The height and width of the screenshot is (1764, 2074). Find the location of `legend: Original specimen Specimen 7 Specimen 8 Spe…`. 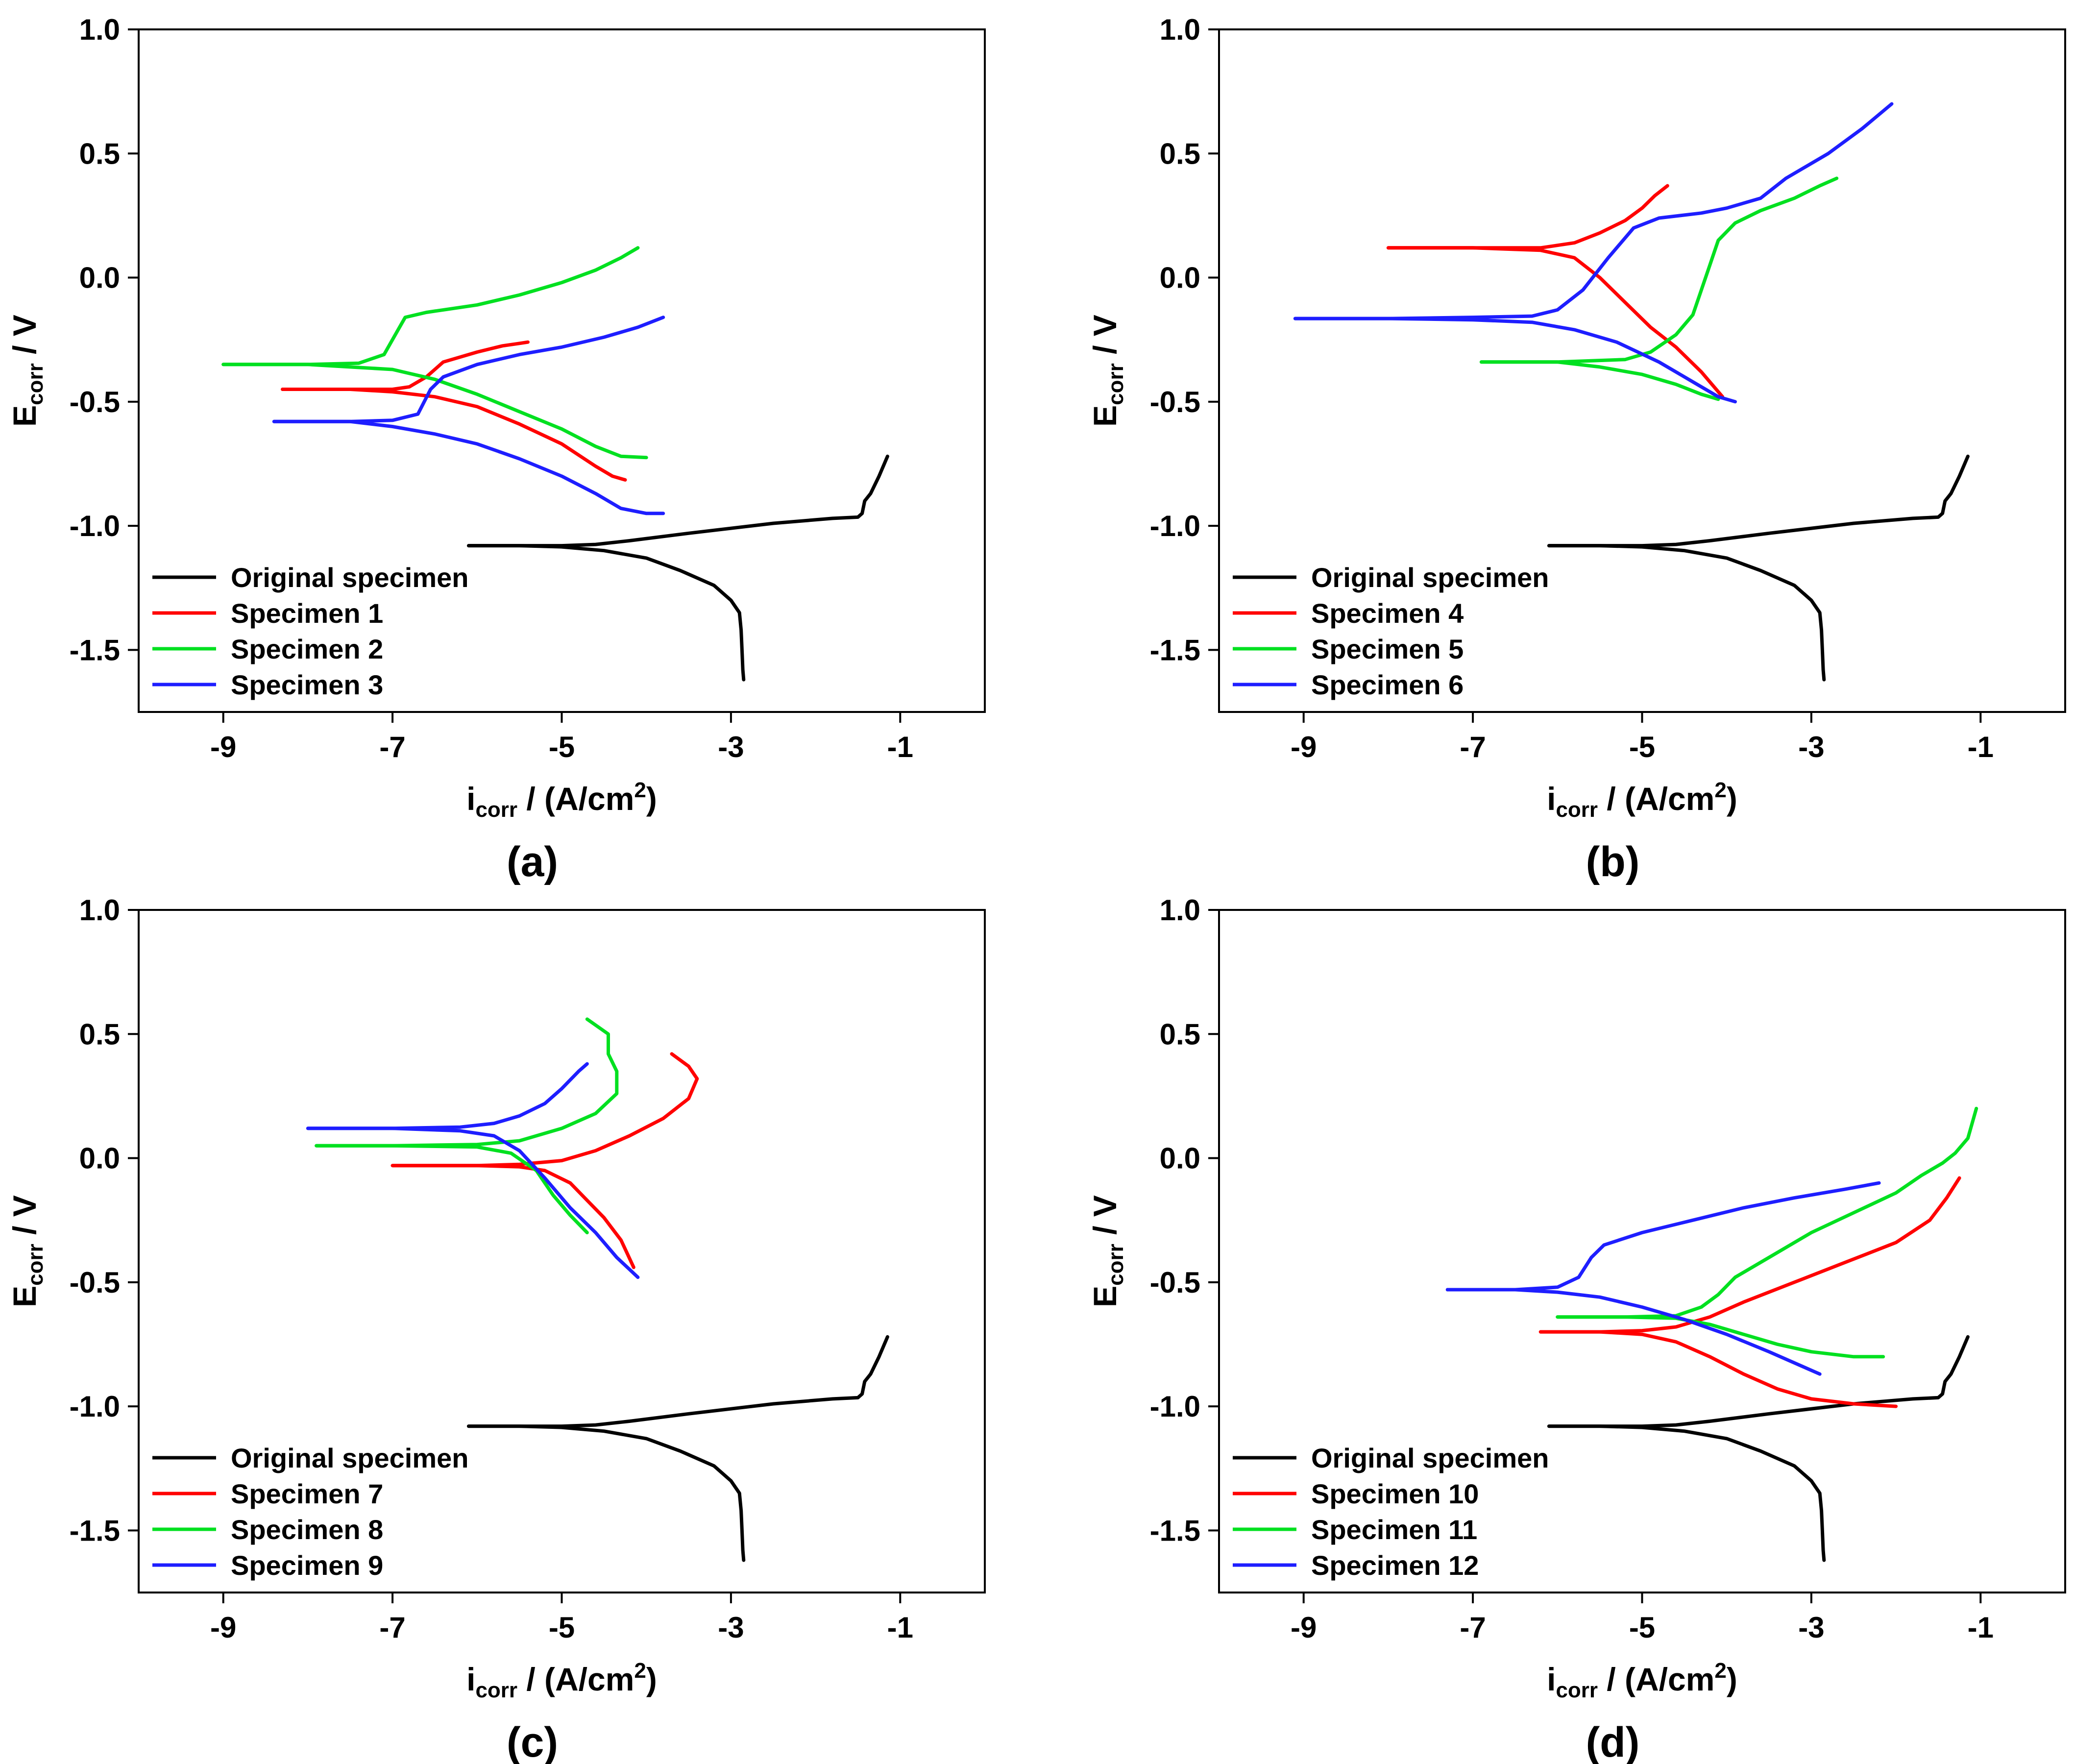

legend: Original specimen Specimen 7 Specimen 8 Spe… is located at coordinates (310, 1512).